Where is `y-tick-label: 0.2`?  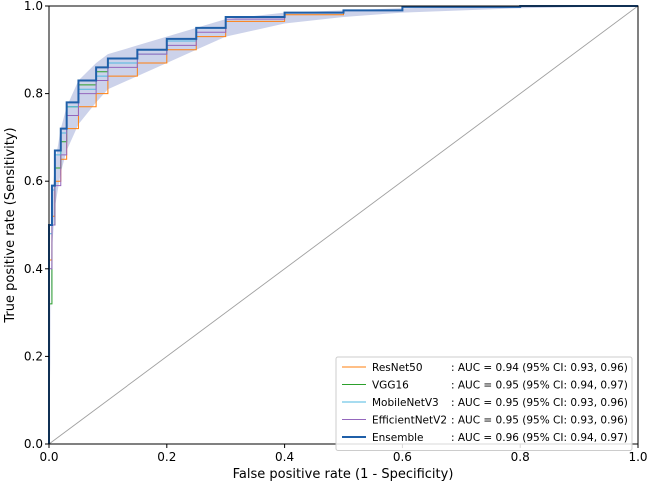
y-tick-label: 0.2 is located at coordinates (33, 356).